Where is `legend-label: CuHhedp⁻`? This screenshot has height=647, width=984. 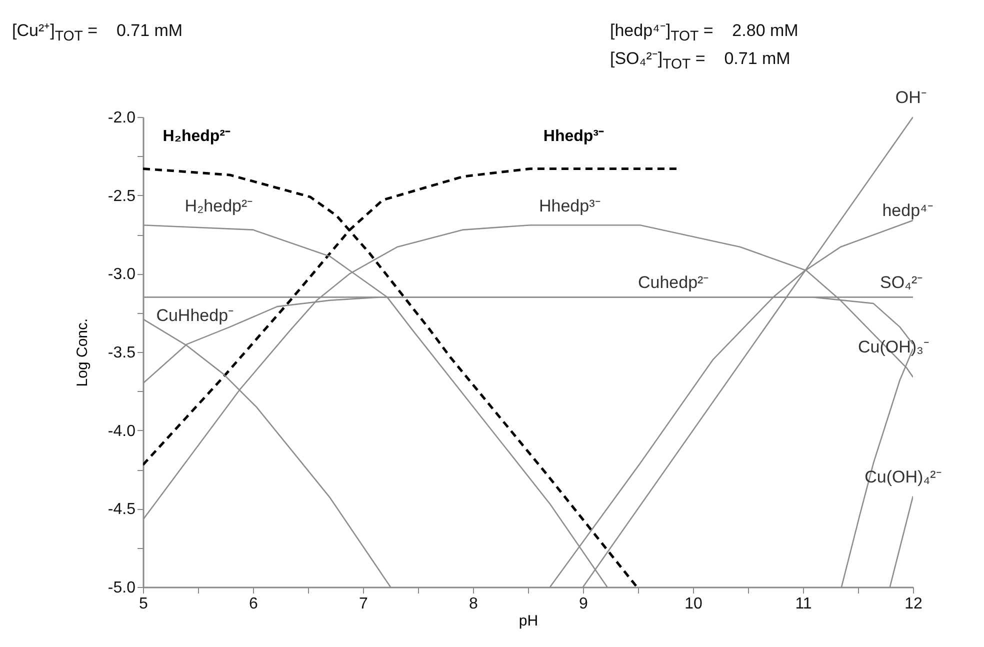 legend-label: CuHhedp⁻ is located at coordinates (195, 315).